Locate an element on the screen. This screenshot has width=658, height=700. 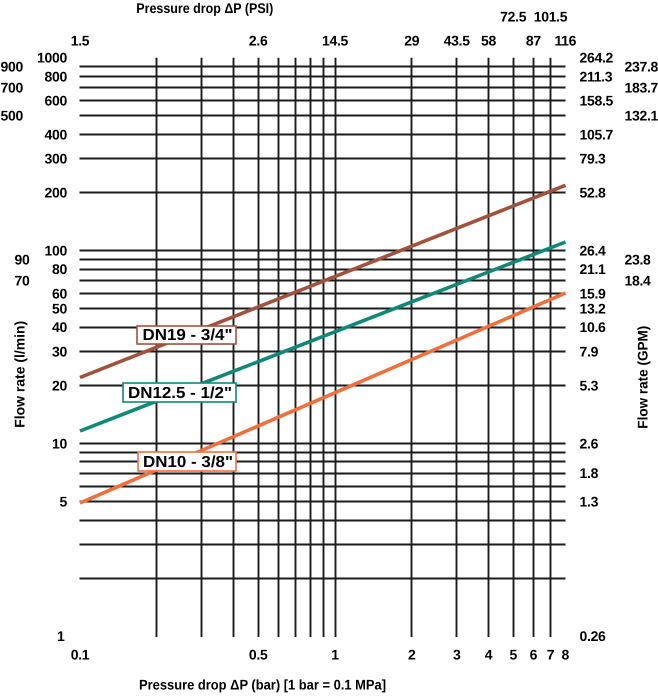
svg-text: 0.5 is located at coordinates (258, 655).